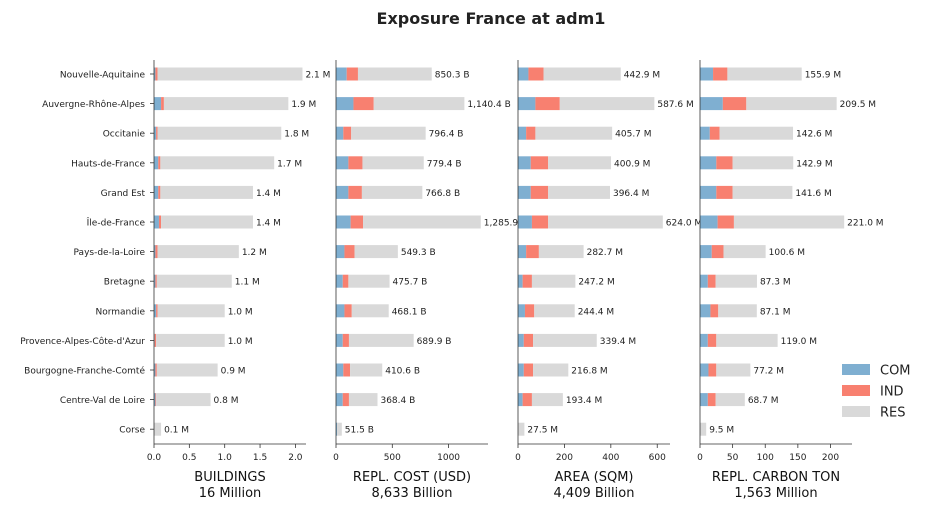 The height and width of the screenshot is (510, 928). What do you see at coordinates (814, 164) in the screenshot?
I see `total-label: 142.9 M` at bounding box center [814, 164].